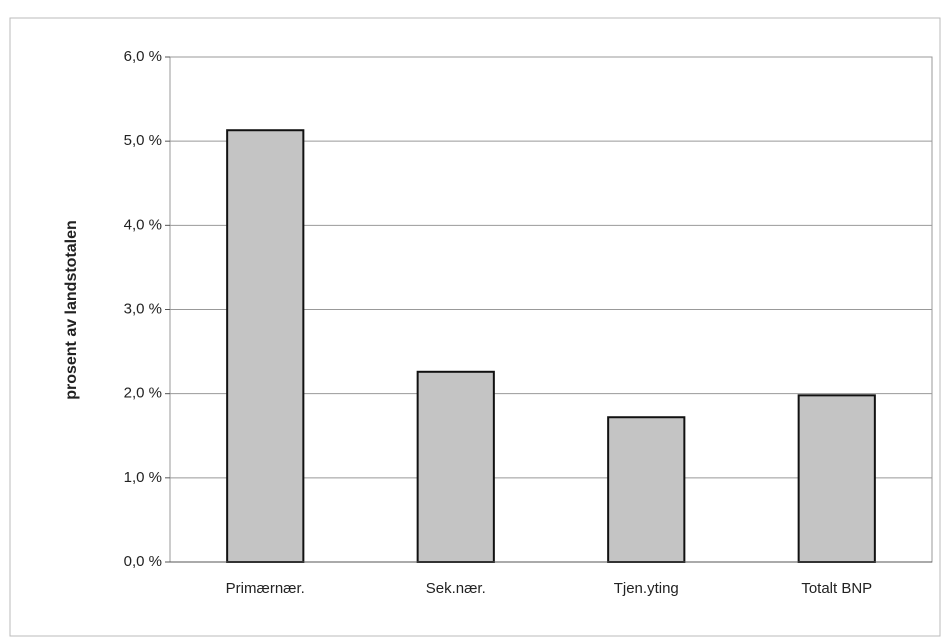 Image resolution: width=944 pixels, height=640 pixels. Describe the element at coordinates (456, 588) in the screenshot. I see `x-tick-label: Sek.nær.` at that location.